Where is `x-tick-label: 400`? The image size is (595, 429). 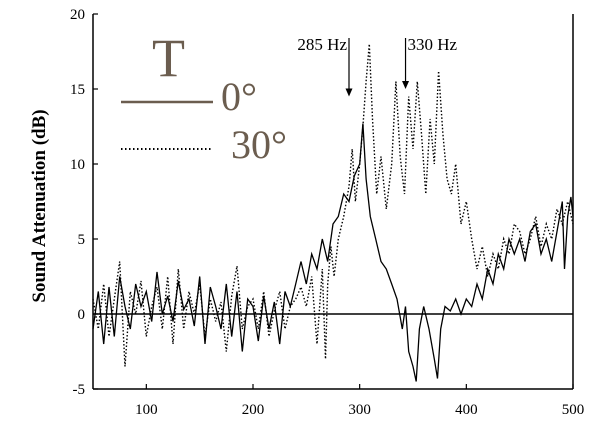
x-tick-label: 400 is located at coordinates (466, 410).